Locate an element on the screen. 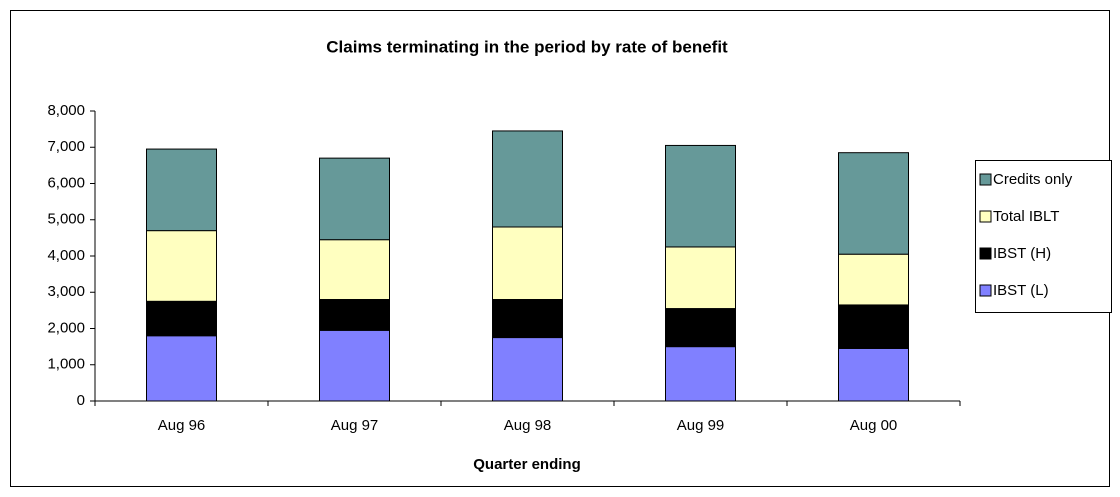  y-tick-label: 1,000 is located at coordinates (66, 364).